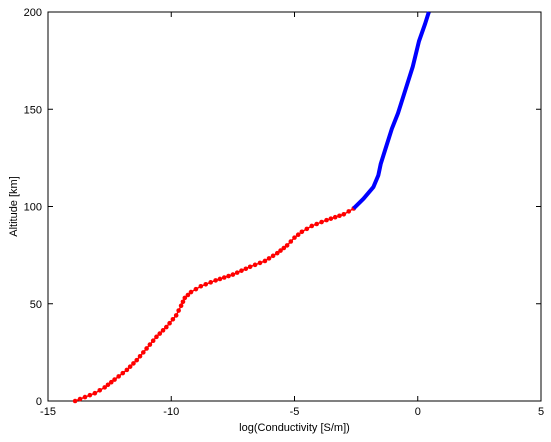  Describe the element at coordinates (294, 428) in the screenshot. I see `x-axis-label: log(Conductivity [S/m])` at that location.